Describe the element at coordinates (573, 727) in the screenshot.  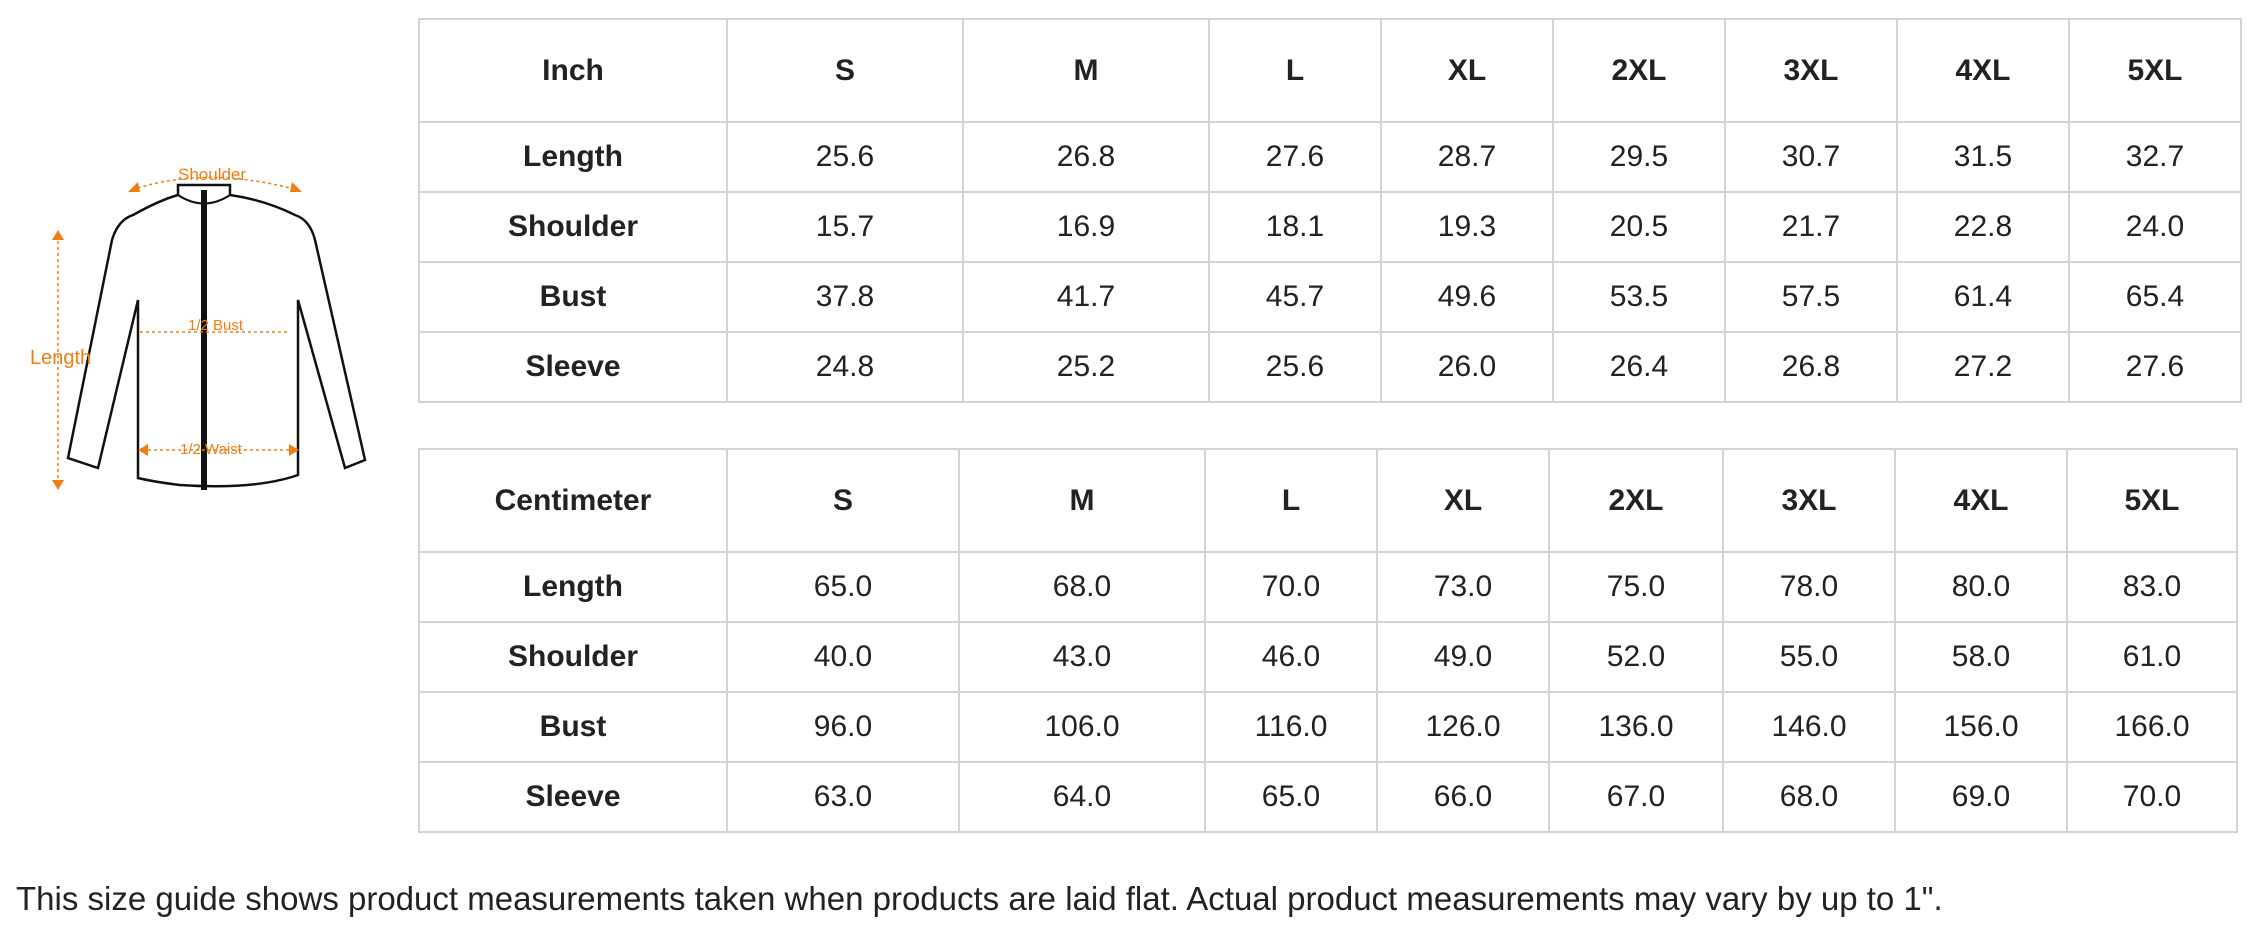
I see `row-label: Bust` at that location.